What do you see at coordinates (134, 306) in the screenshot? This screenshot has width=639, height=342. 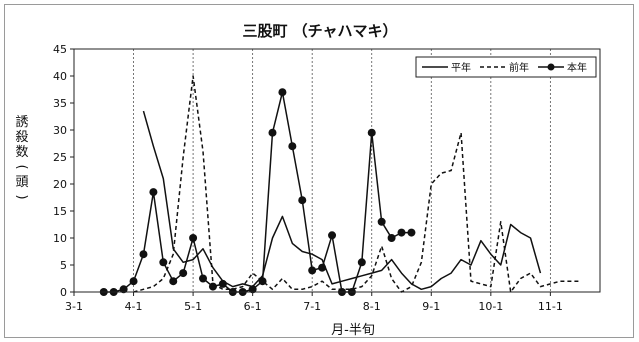 I see `x-tick-label-1: 4-1` at bounding box center [134, 306].